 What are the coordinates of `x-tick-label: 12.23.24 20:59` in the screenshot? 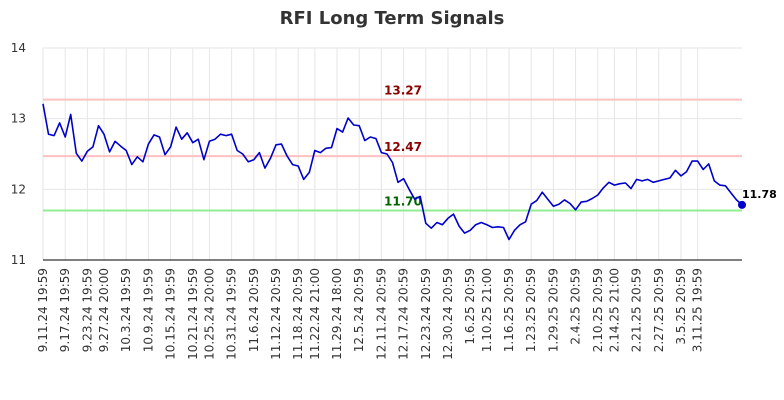 It's located at (426, 314).